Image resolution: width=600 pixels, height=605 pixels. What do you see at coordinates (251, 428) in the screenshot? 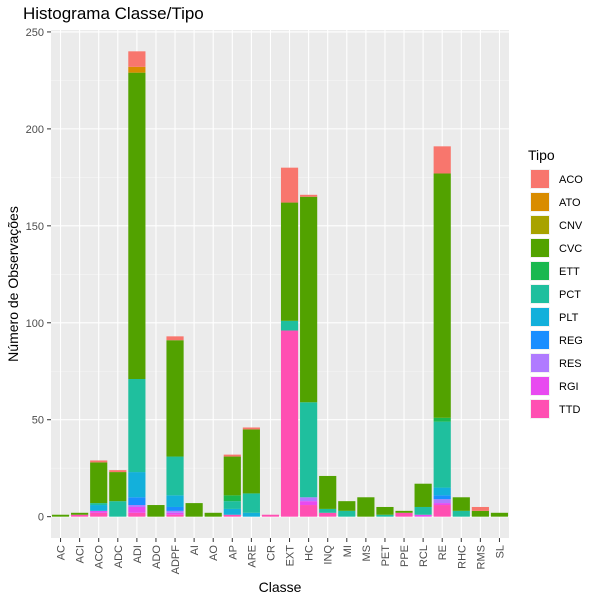
I see `bar-segment-are-aco` at bounding box center [251, 428].